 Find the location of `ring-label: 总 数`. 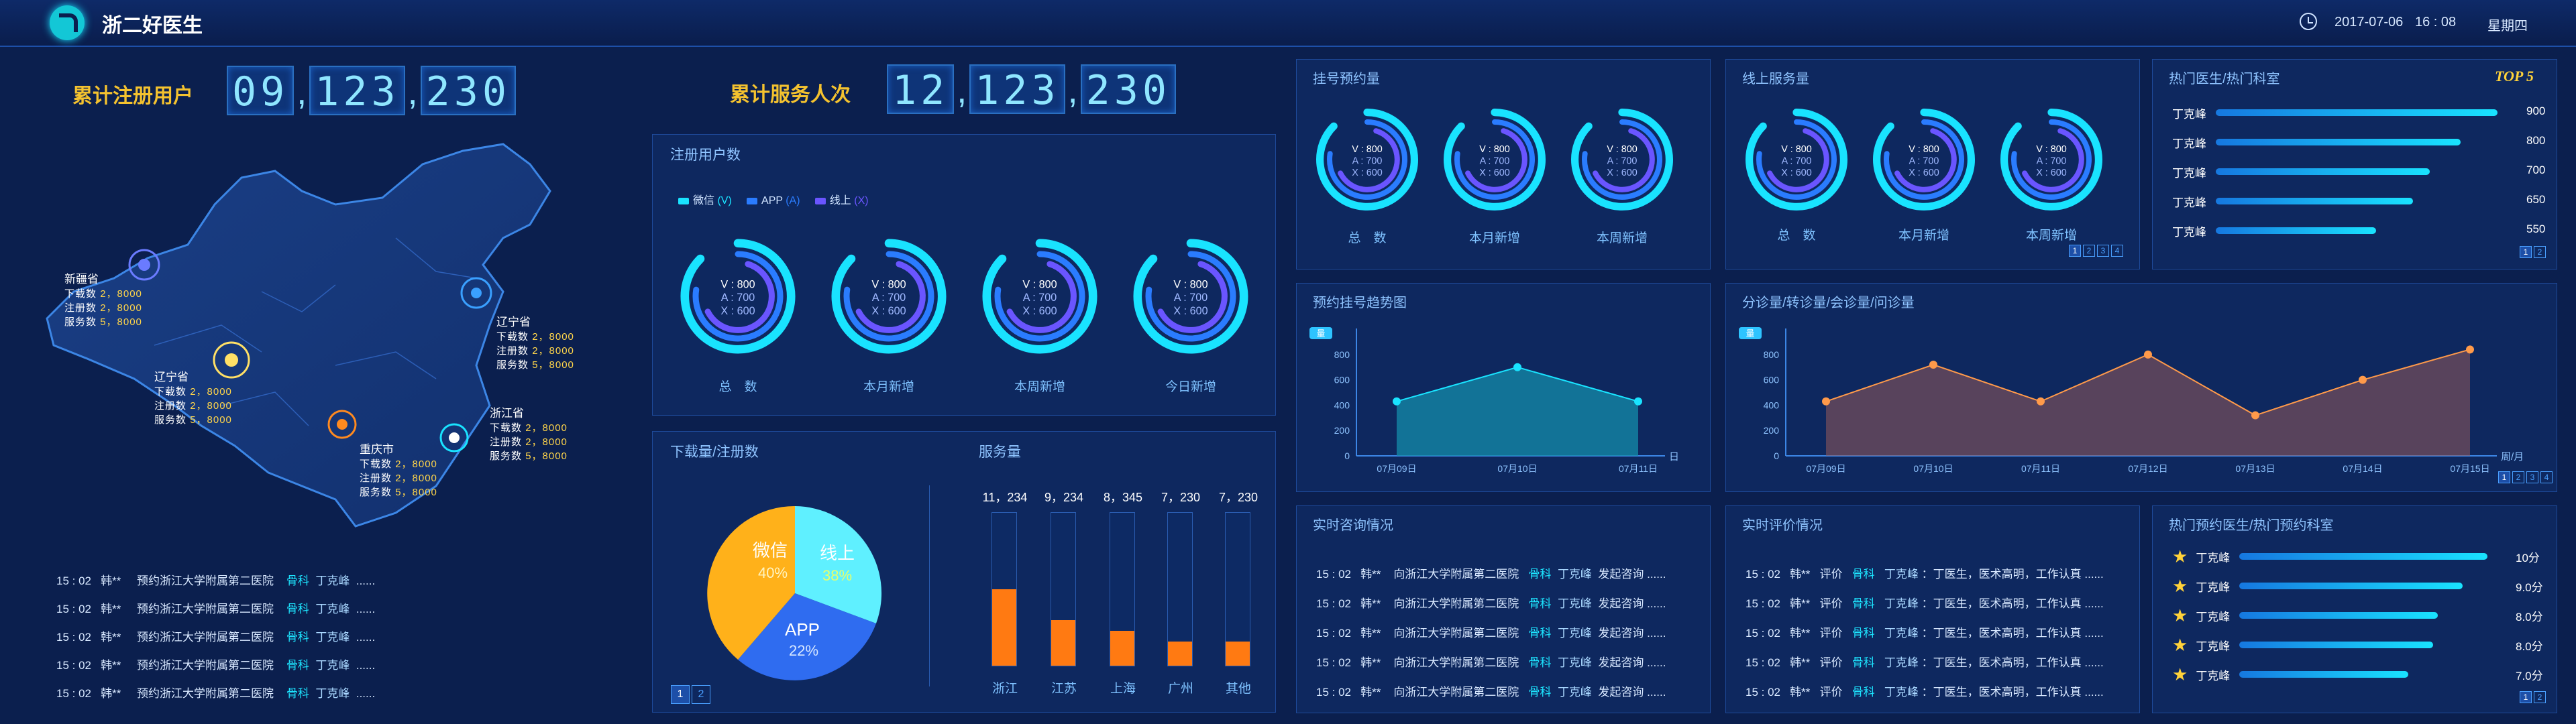

ring-label: 总 数 is located at coordinates (1796, 236).